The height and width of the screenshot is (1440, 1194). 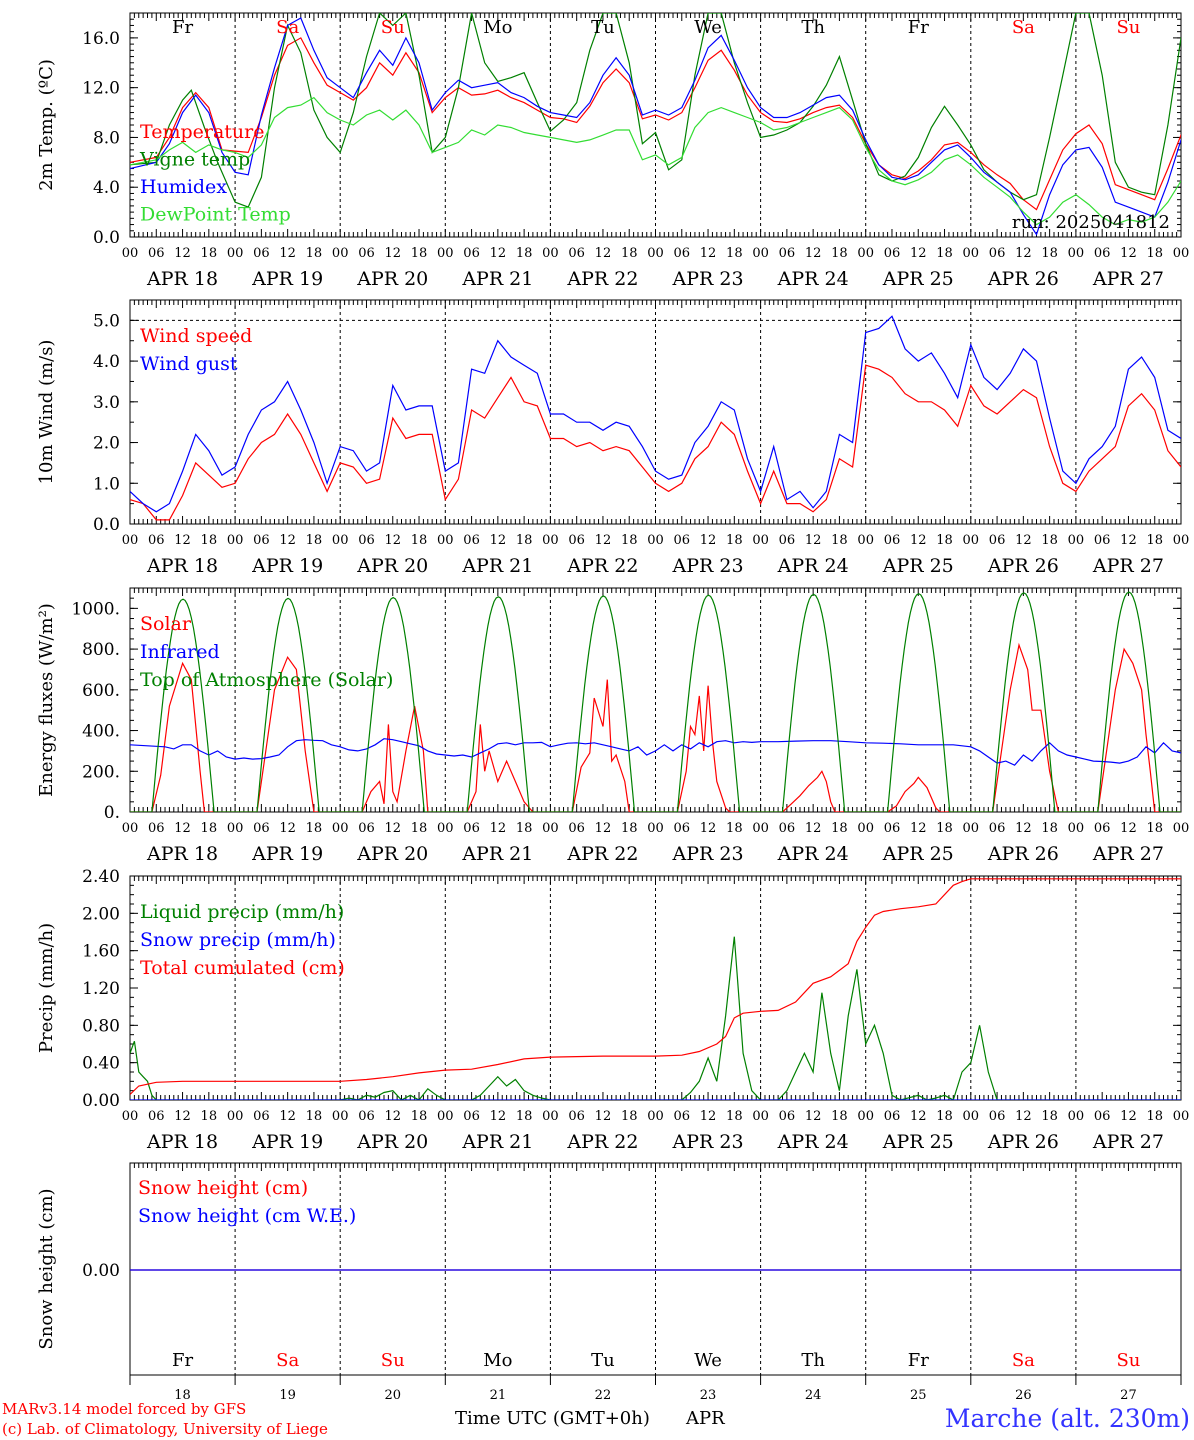 I want to click on date-label: APR 19, so click(x=287, y=1142).